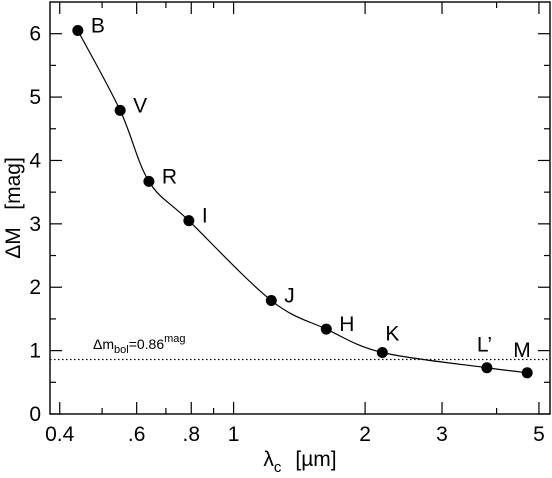  I want to click on y-axis-title: ΔM [mag], so click(13, 208).